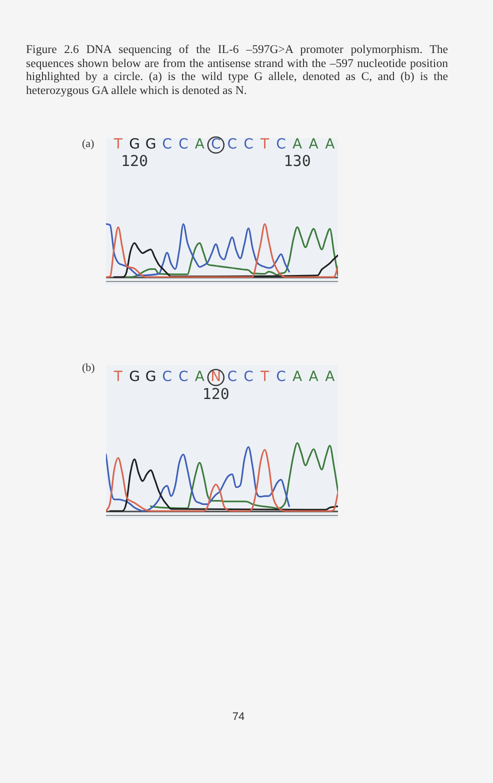  Describe the element at coordinates (88, 144) in the screenshot. I see `chart-title: (a)` at that location.